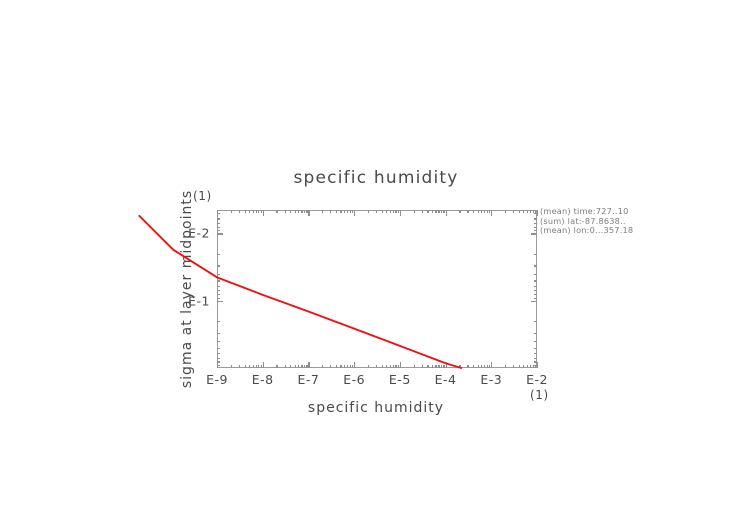 The height and width of the screenshot is (532, 752). I want to click on y-tick-label: E-2, so click(199, 233).